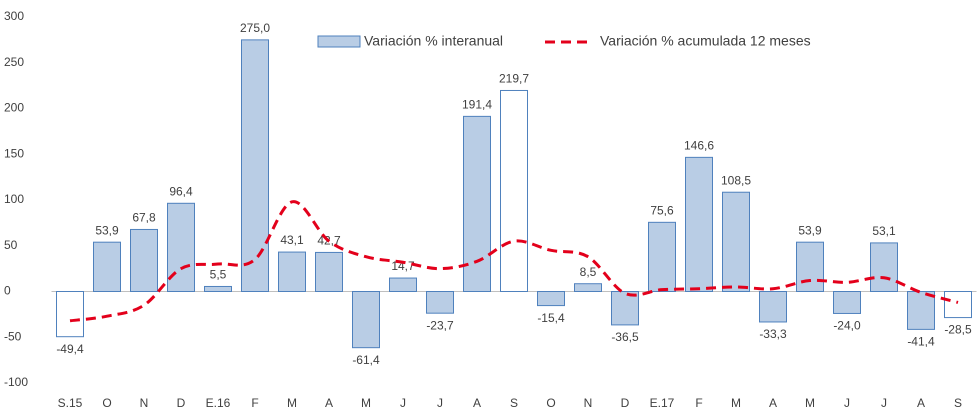  What do you see at coordinates (847, 326) in the screenshot?
I see `data-label: -24,0` at bounding box center [847, 326].